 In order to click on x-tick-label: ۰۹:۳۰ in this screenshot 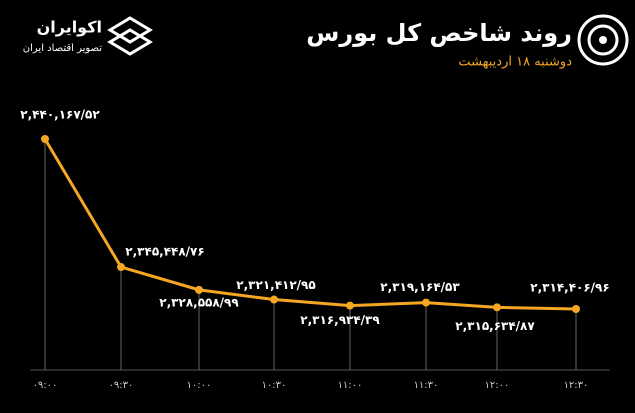, I will do `click(121, 385)`.